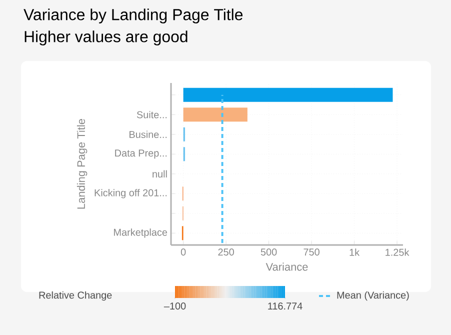  What do you see at coordinates (285, 306) in the screenshot?
I see `color-bar-label: 116.774` at bounding box center [285, 306].